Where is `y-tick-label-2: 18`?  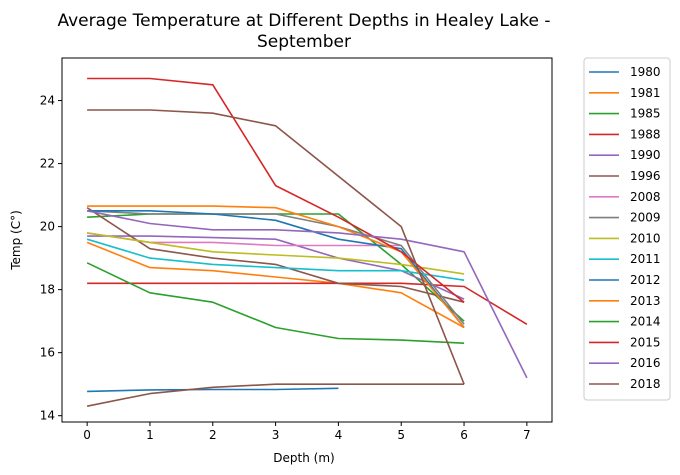 y-tick-label-2: 18 is located at coordinates (47, 290).